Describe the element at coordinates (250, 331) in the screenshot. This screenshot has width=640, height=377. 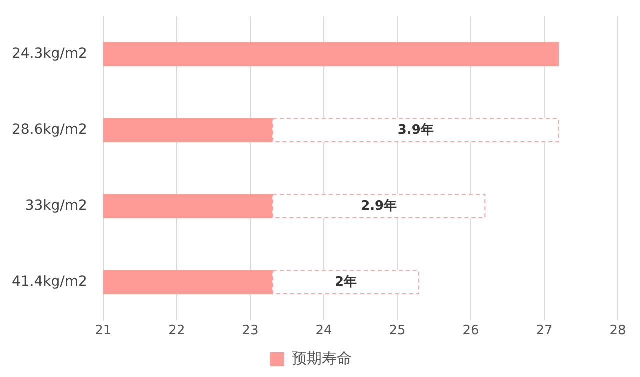
I see `x-tick-label: 23` at that location.